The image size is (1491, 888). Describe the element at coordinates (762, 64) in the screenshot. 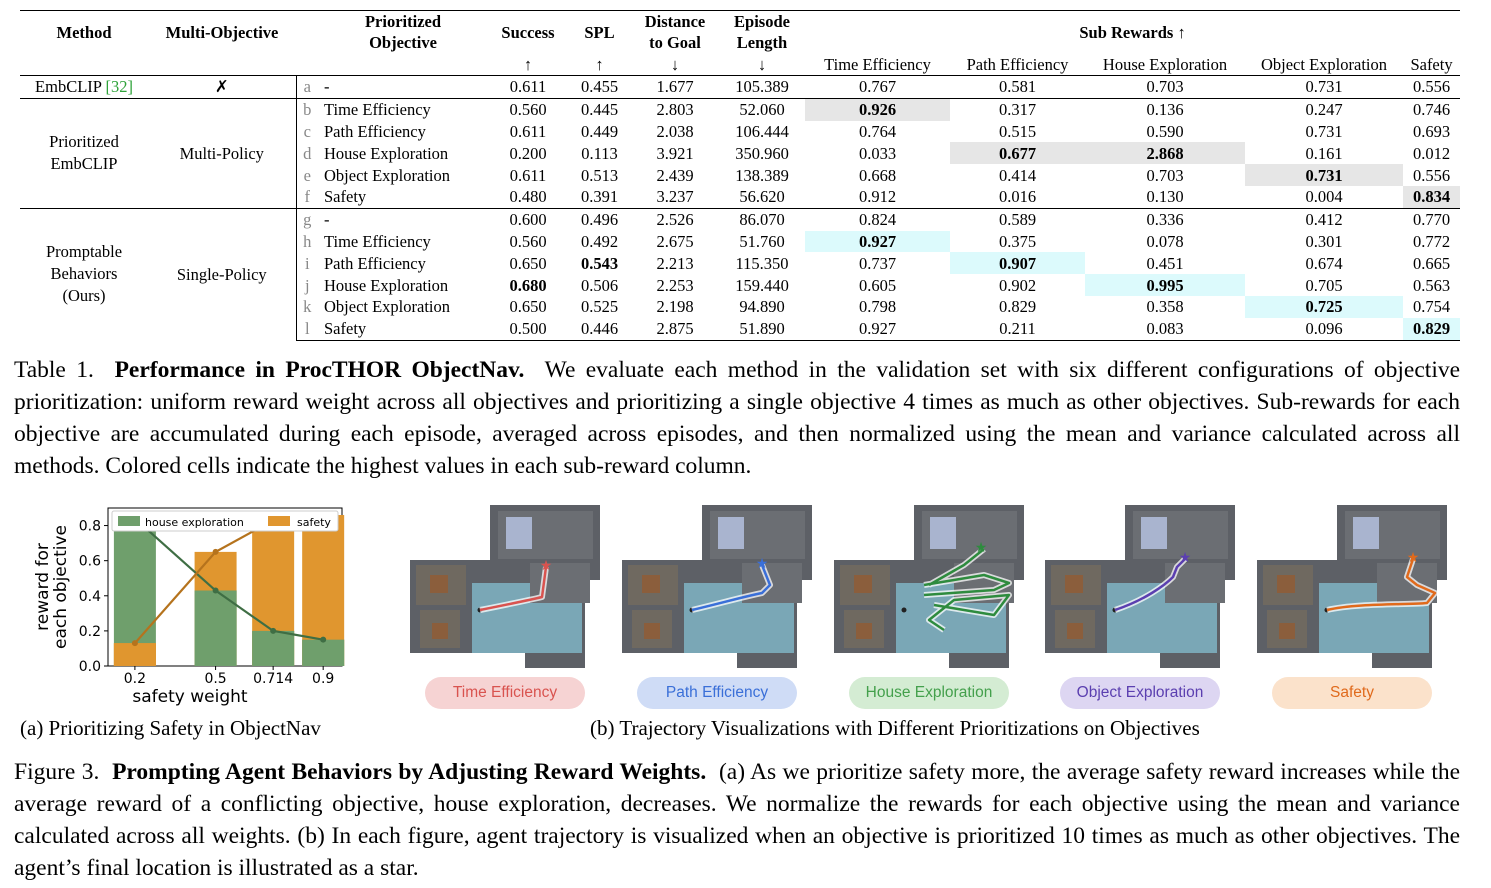

I see `arrow-episode: ↓` at that location.